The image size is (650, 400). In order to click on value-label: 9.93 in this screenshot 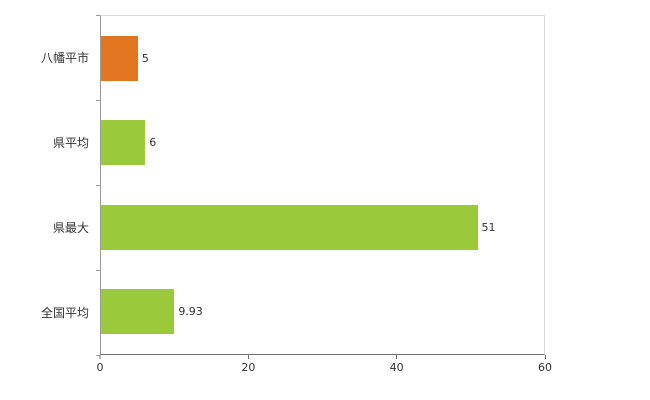, I will do `click(190, 312)`.